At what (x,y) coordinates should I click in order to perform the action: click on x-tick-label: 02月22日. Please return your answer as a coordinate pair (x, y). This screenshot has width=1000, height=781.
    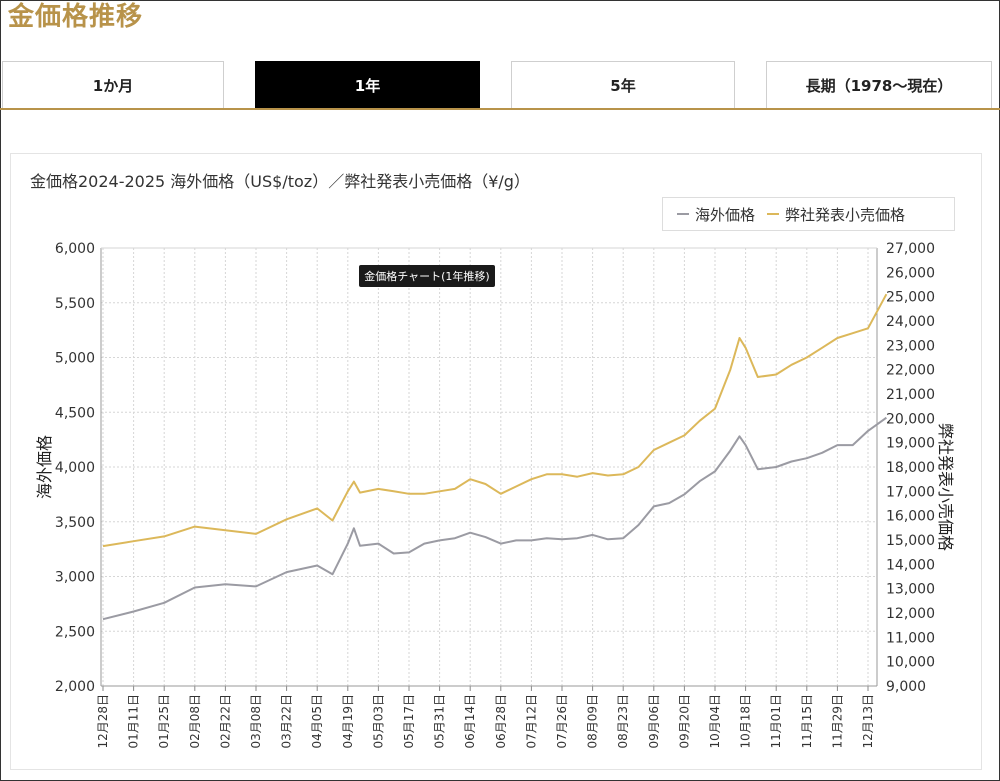
    Looking at the image, I should click on (225, 721).